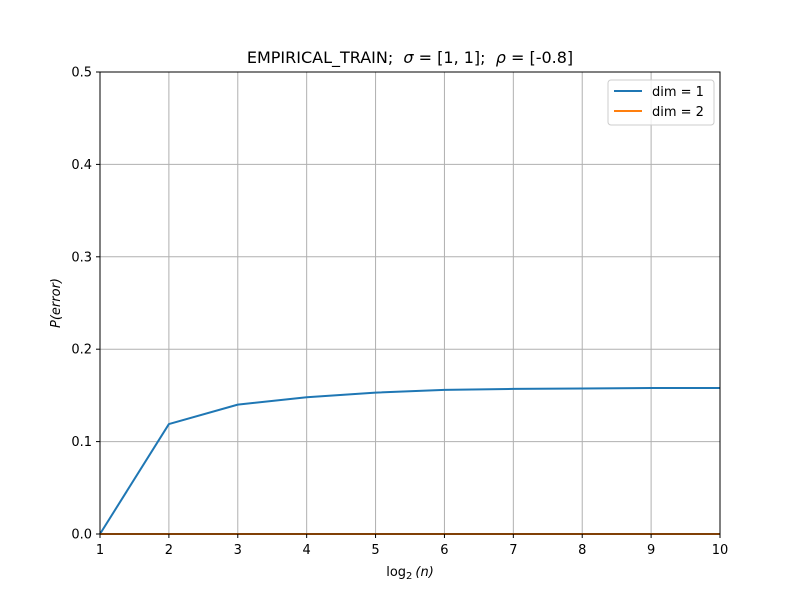  I want to click on y-tick-label: 0.0, so click(81, 535).